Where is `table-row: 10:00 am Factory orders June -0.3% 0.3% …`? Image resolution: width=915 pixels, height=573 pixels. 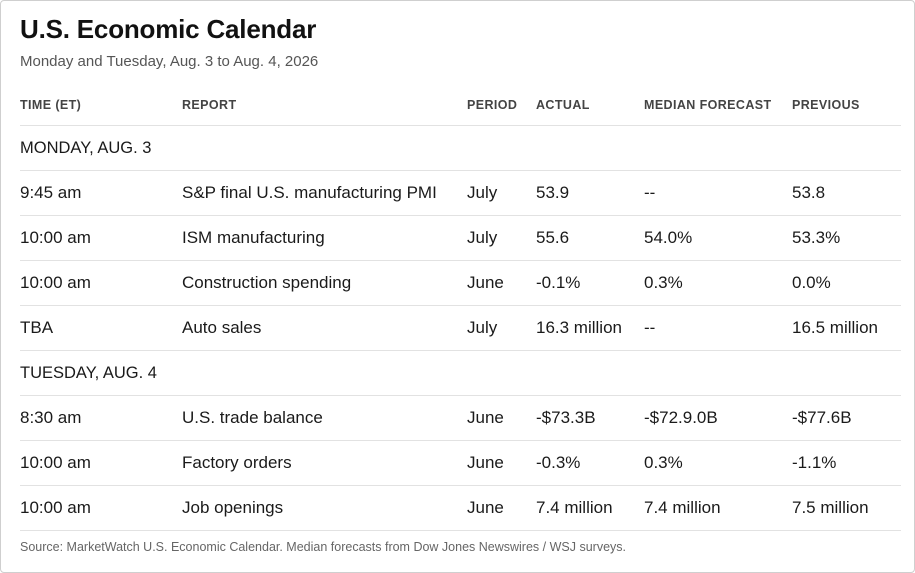 table-row: 10:00 am Factory orders June -0.3% 0.3% … is located at coordinates (460, 463).